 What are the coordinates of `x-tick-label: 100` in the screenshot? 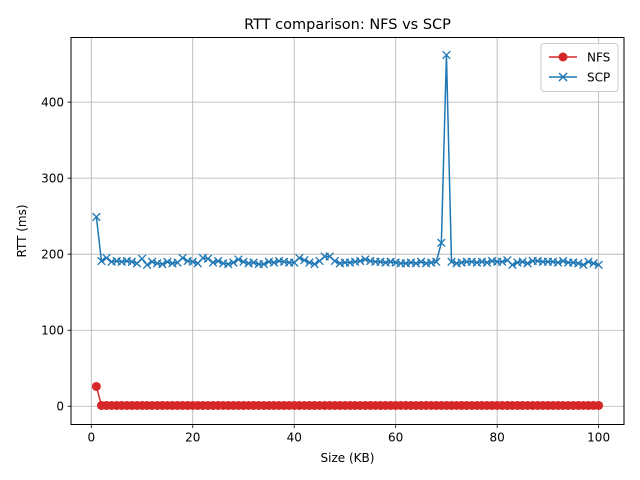 It's located at (598, 438).